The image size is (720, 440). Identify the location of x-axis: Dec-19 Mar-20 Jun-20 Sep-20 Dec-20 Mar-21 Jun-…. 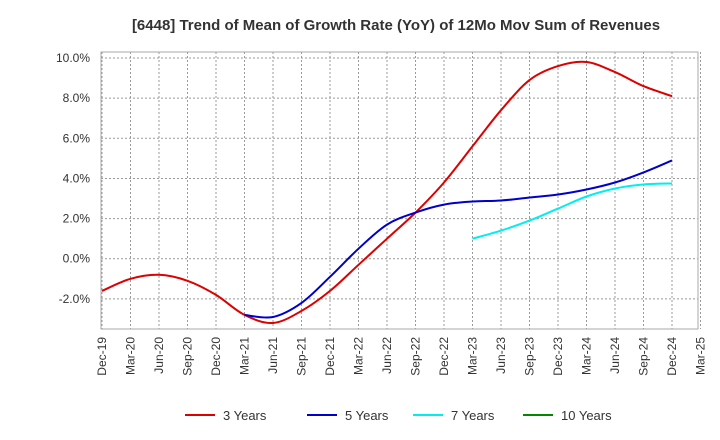
(401, 356).